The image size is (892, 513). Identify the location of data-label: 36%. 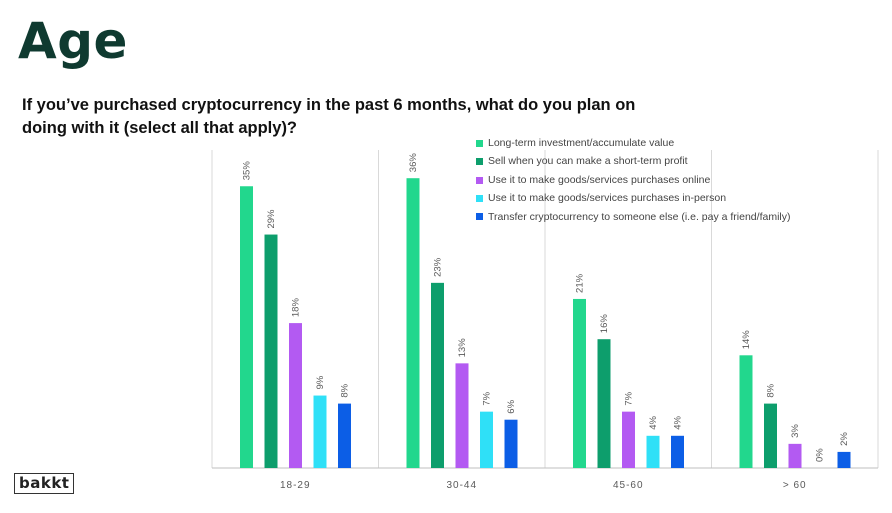
(413, 163).